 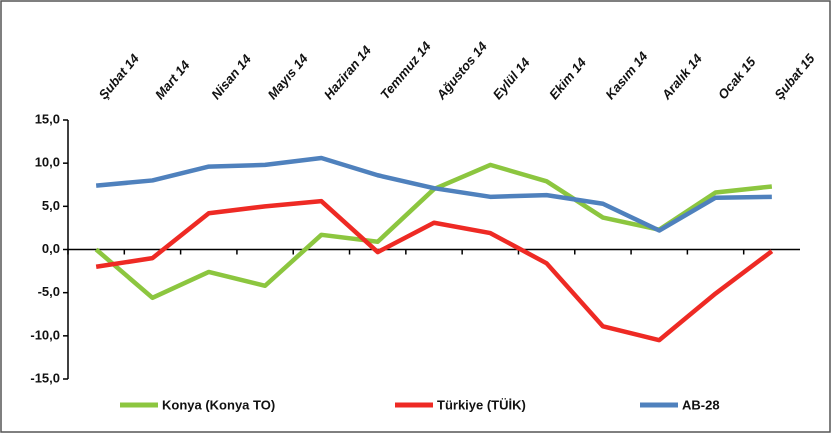 I want to click on y-tick-label: -5,0, so click(x=49, y=291).